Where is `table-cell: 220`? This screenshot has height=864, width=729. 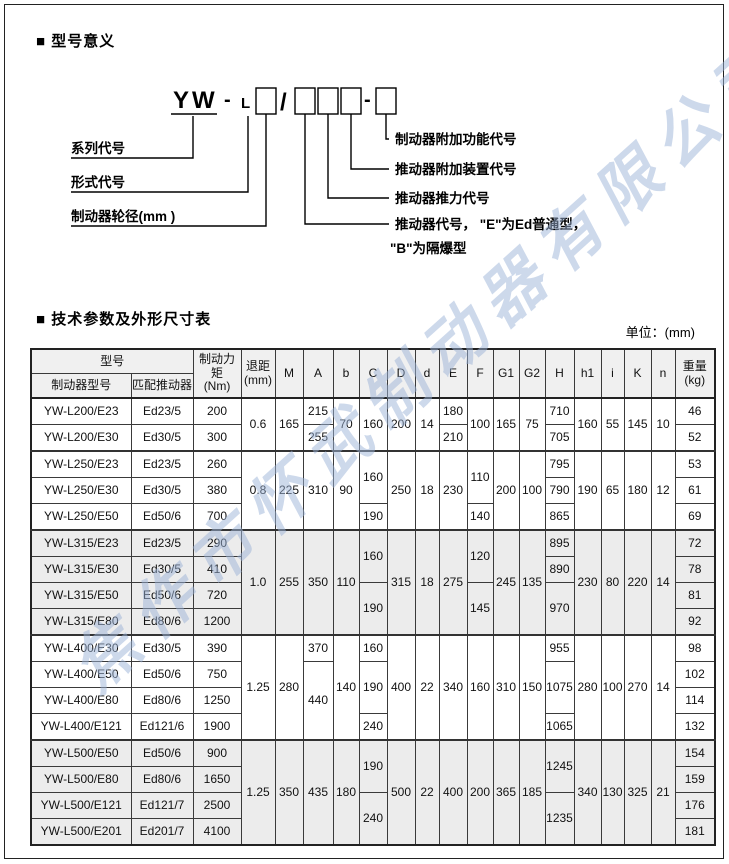 table-cell: 220 is located at coordinates (637, 582).